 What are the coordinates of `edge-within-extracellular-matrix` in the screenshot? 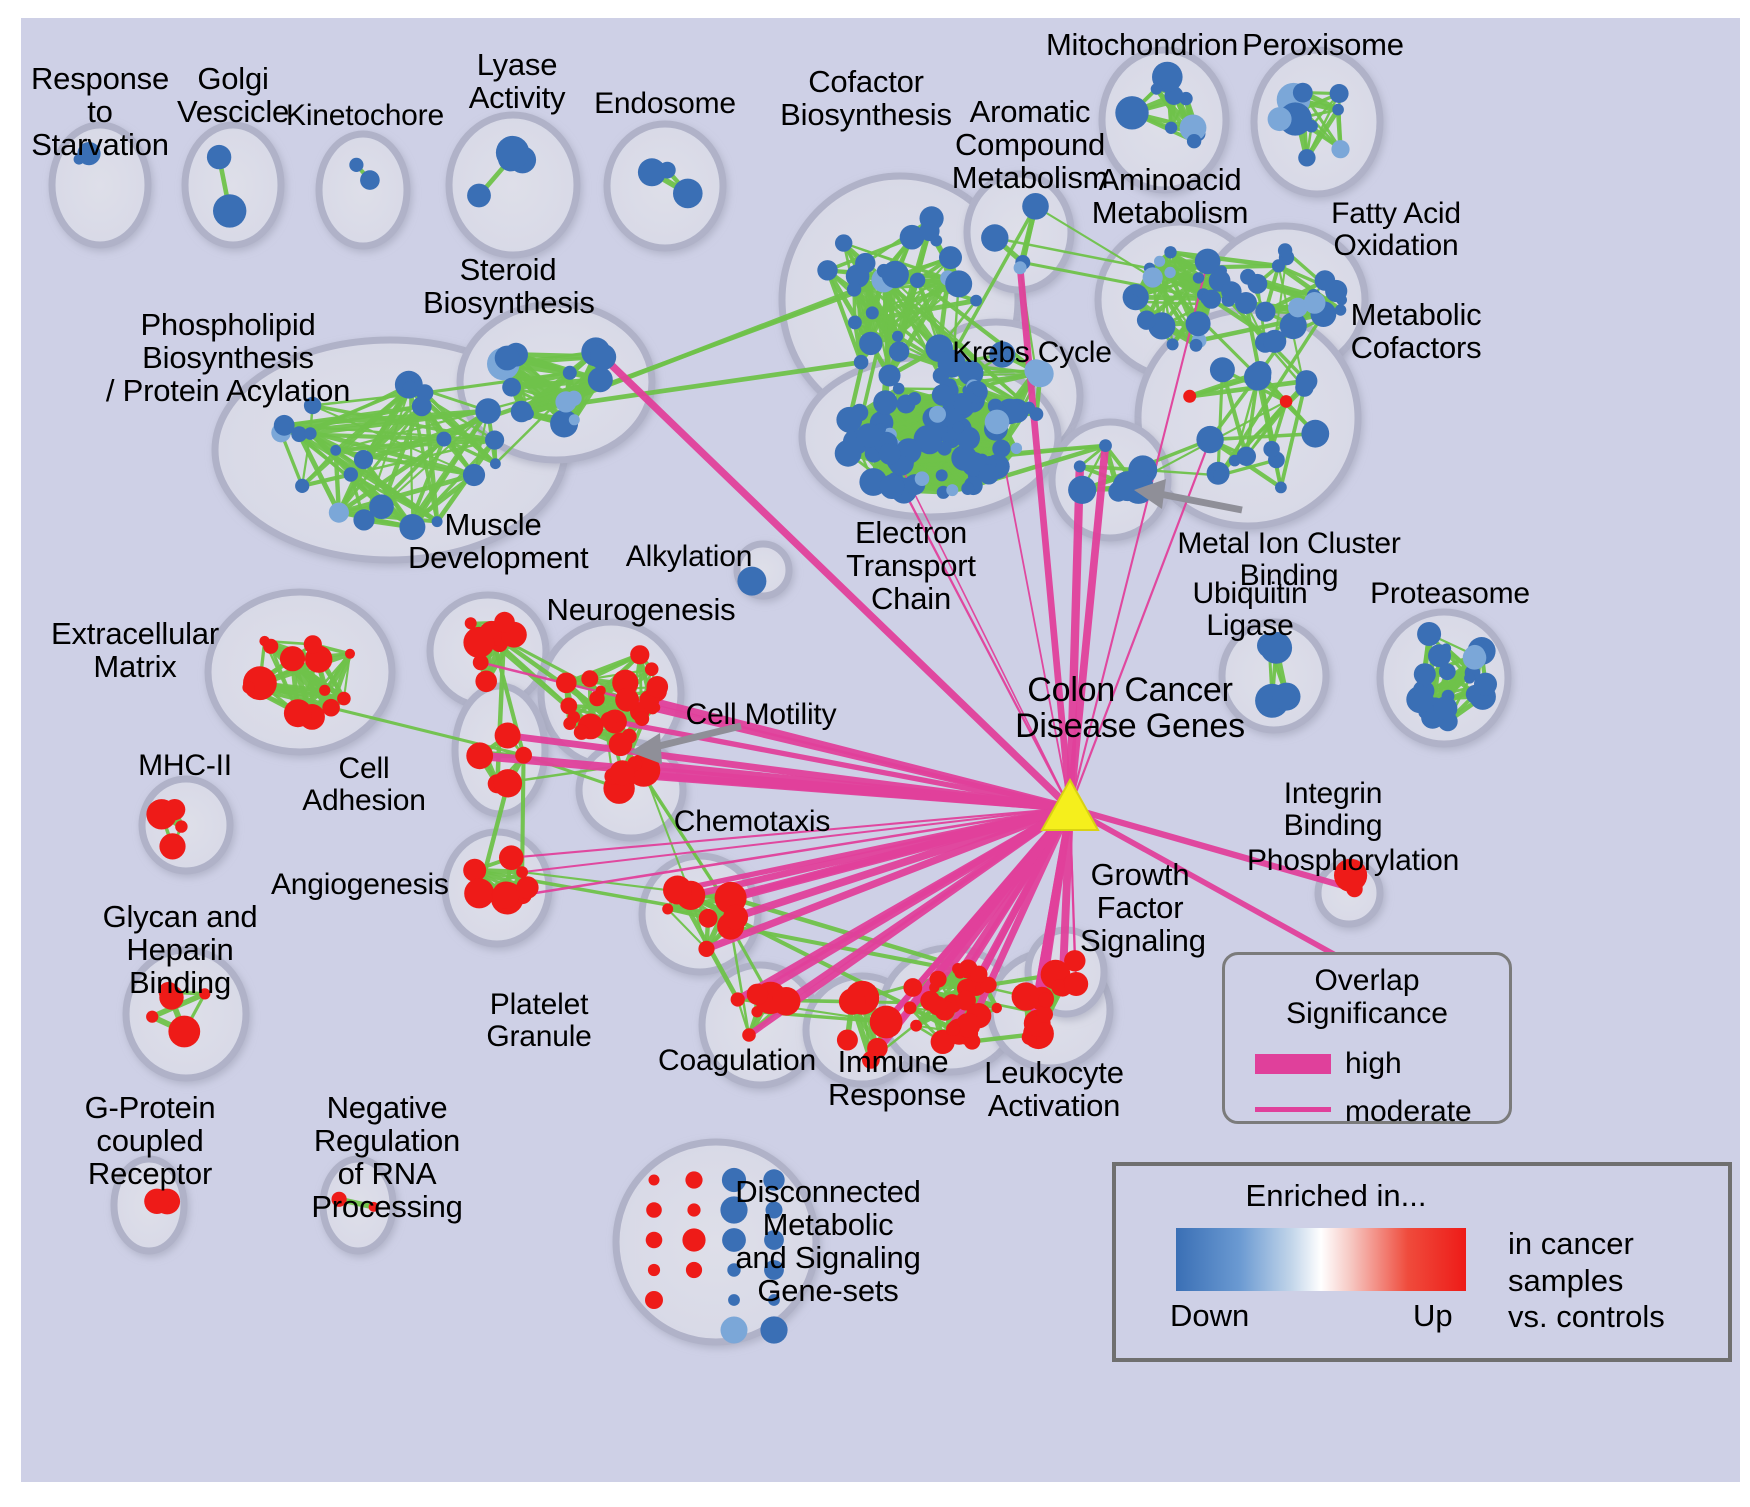 It's located at (337, 672).